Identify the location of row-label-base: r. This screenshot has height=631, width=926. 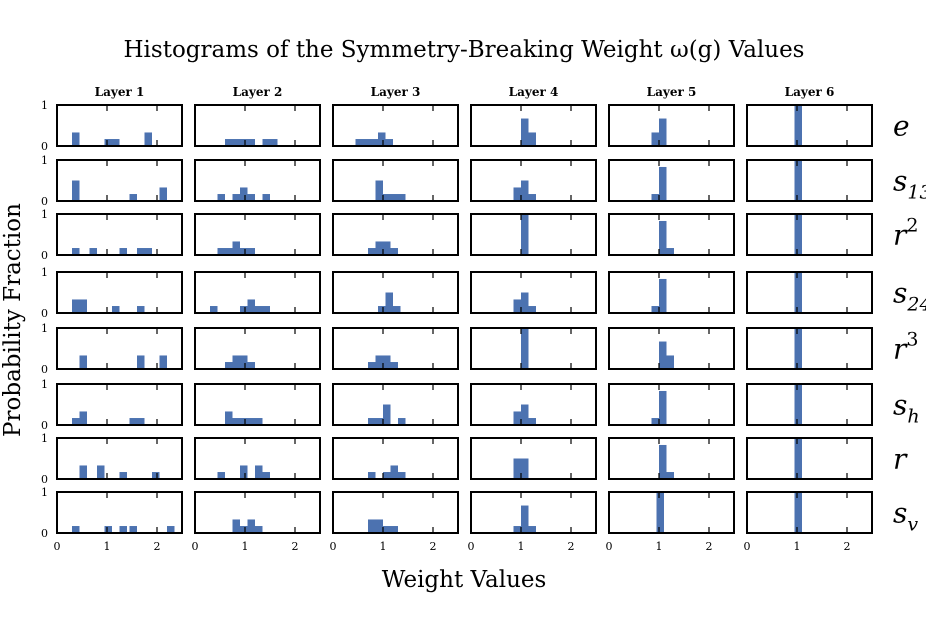
(900, 459).